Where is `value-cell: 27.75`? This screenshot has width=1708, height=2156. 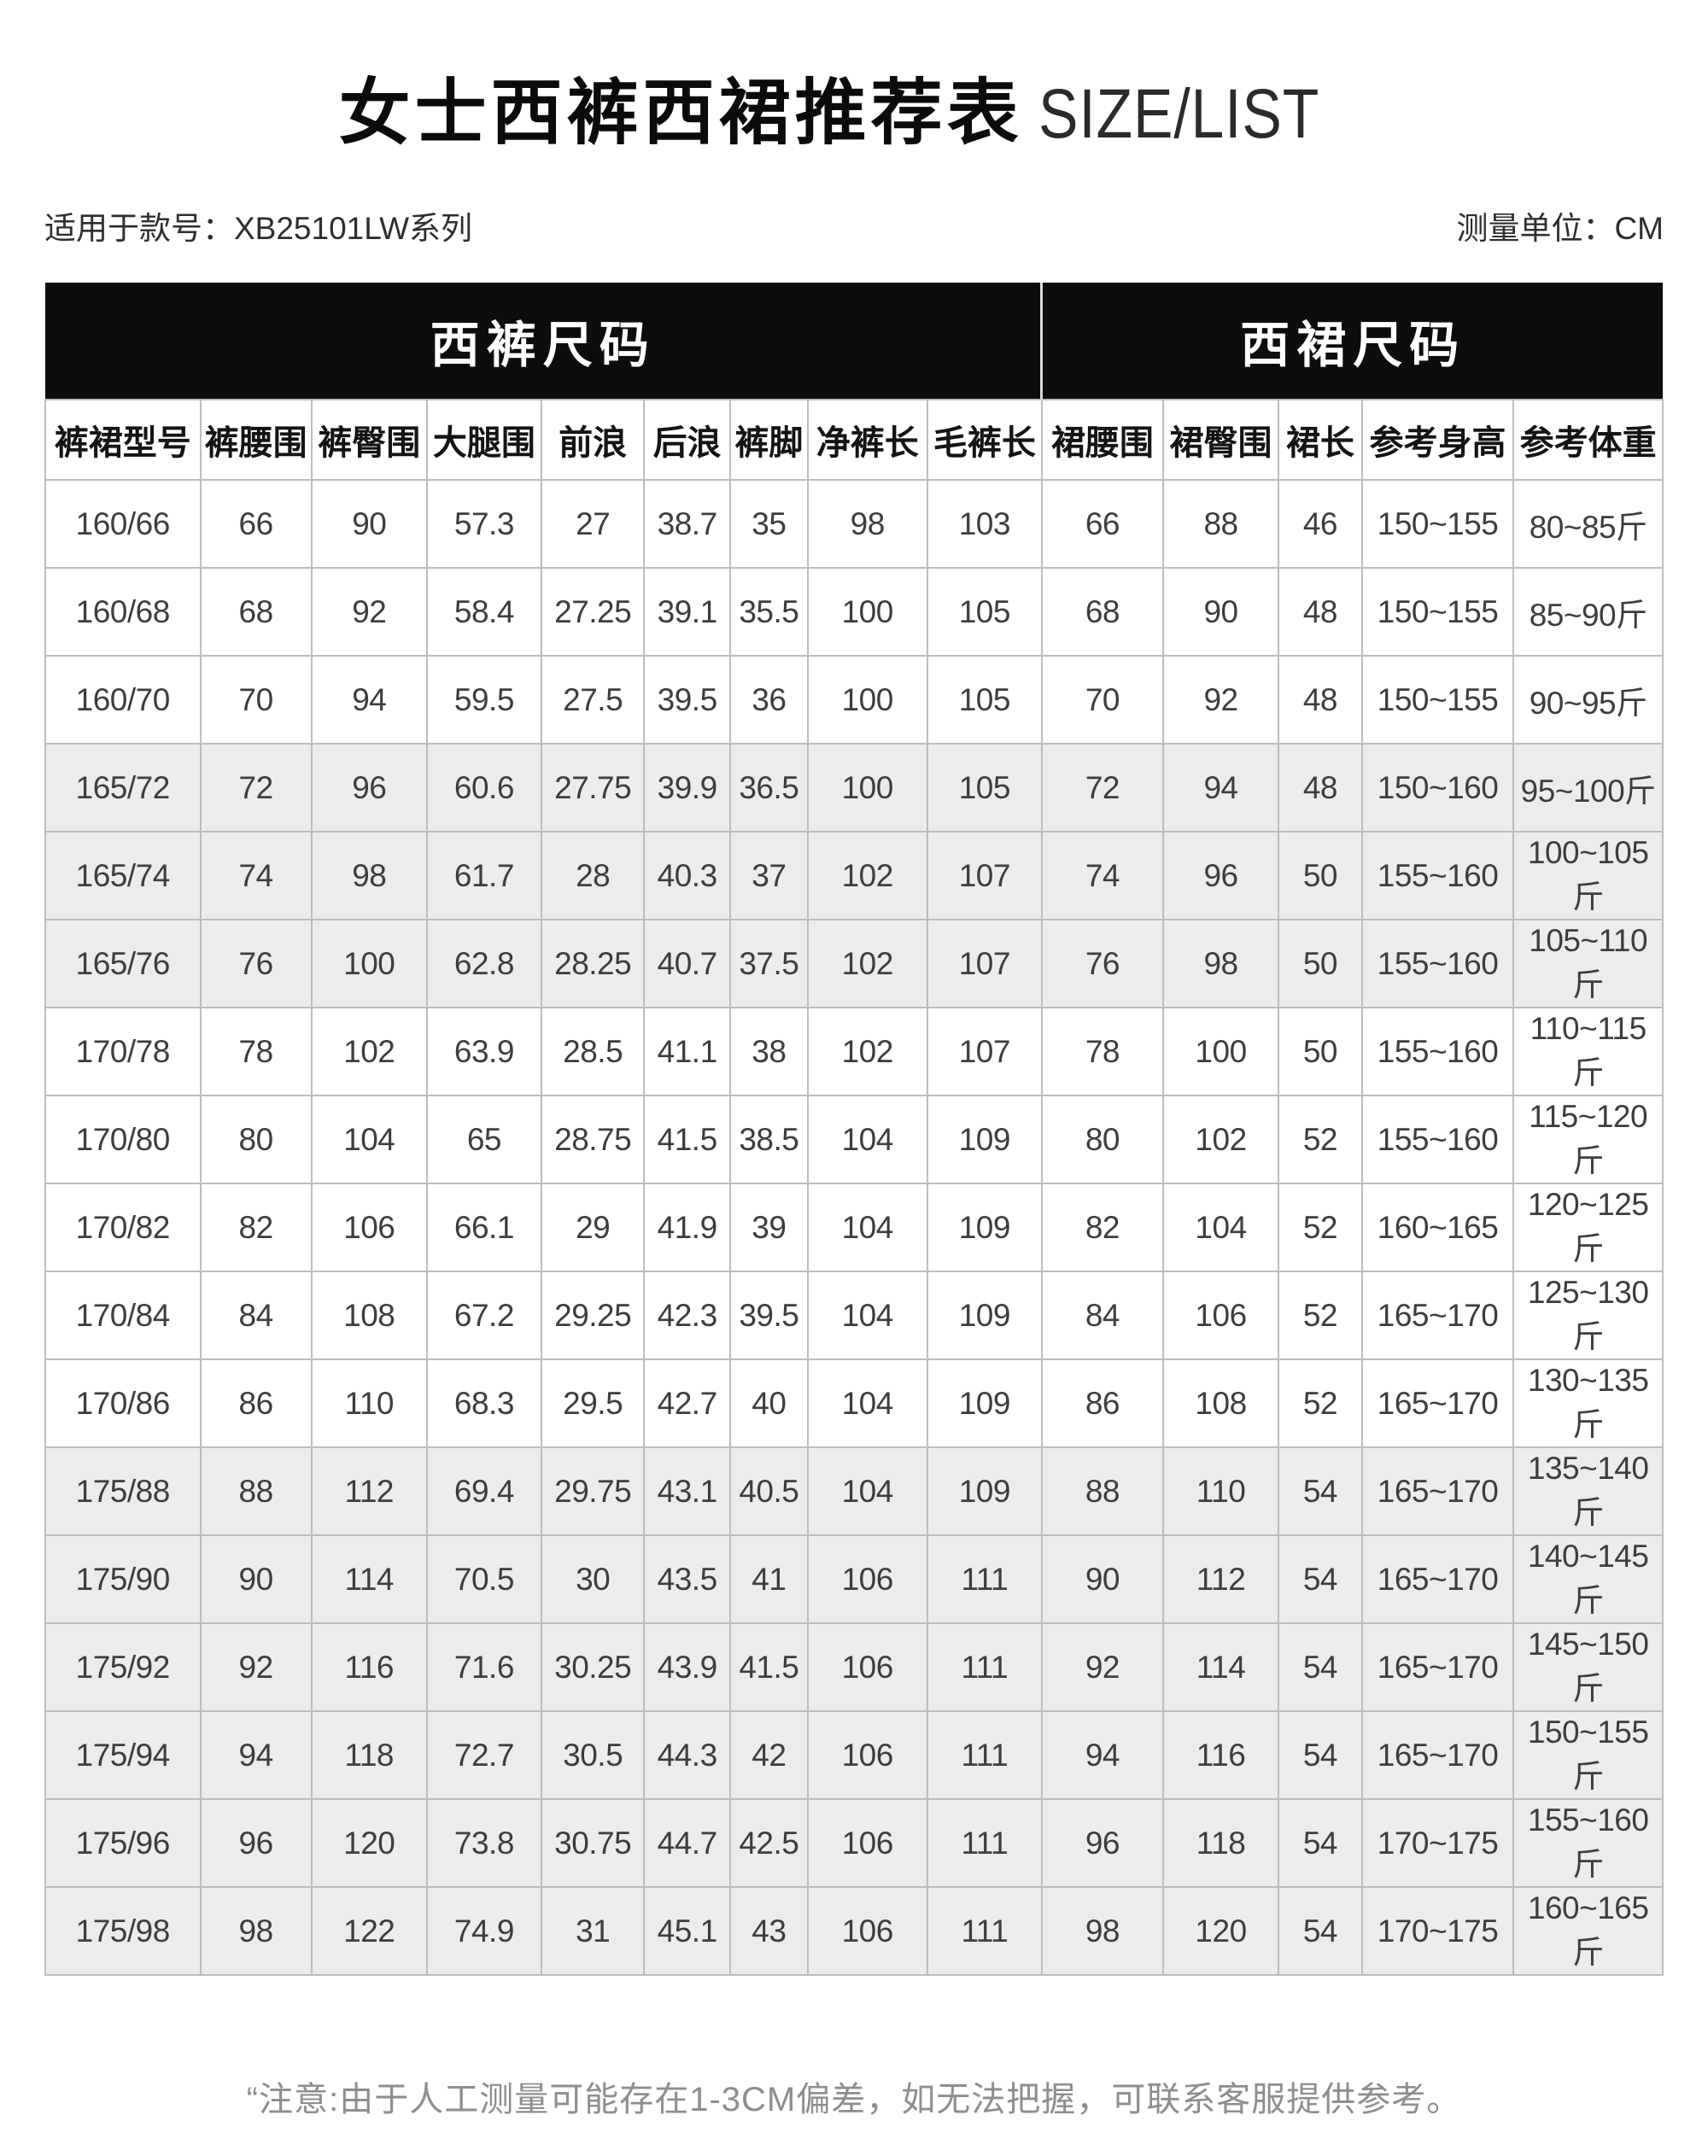
value-cell: 27.75 is located at coordinates (593, 788).